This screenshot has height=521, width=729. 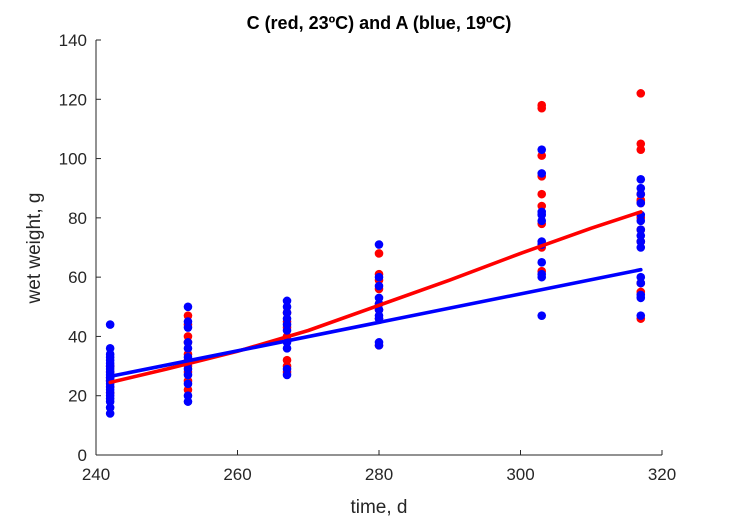 What do you see at coordinates (77, 277) in the screenshot?
I see `y-tick-label: 60` at bounding box center [77, 277].